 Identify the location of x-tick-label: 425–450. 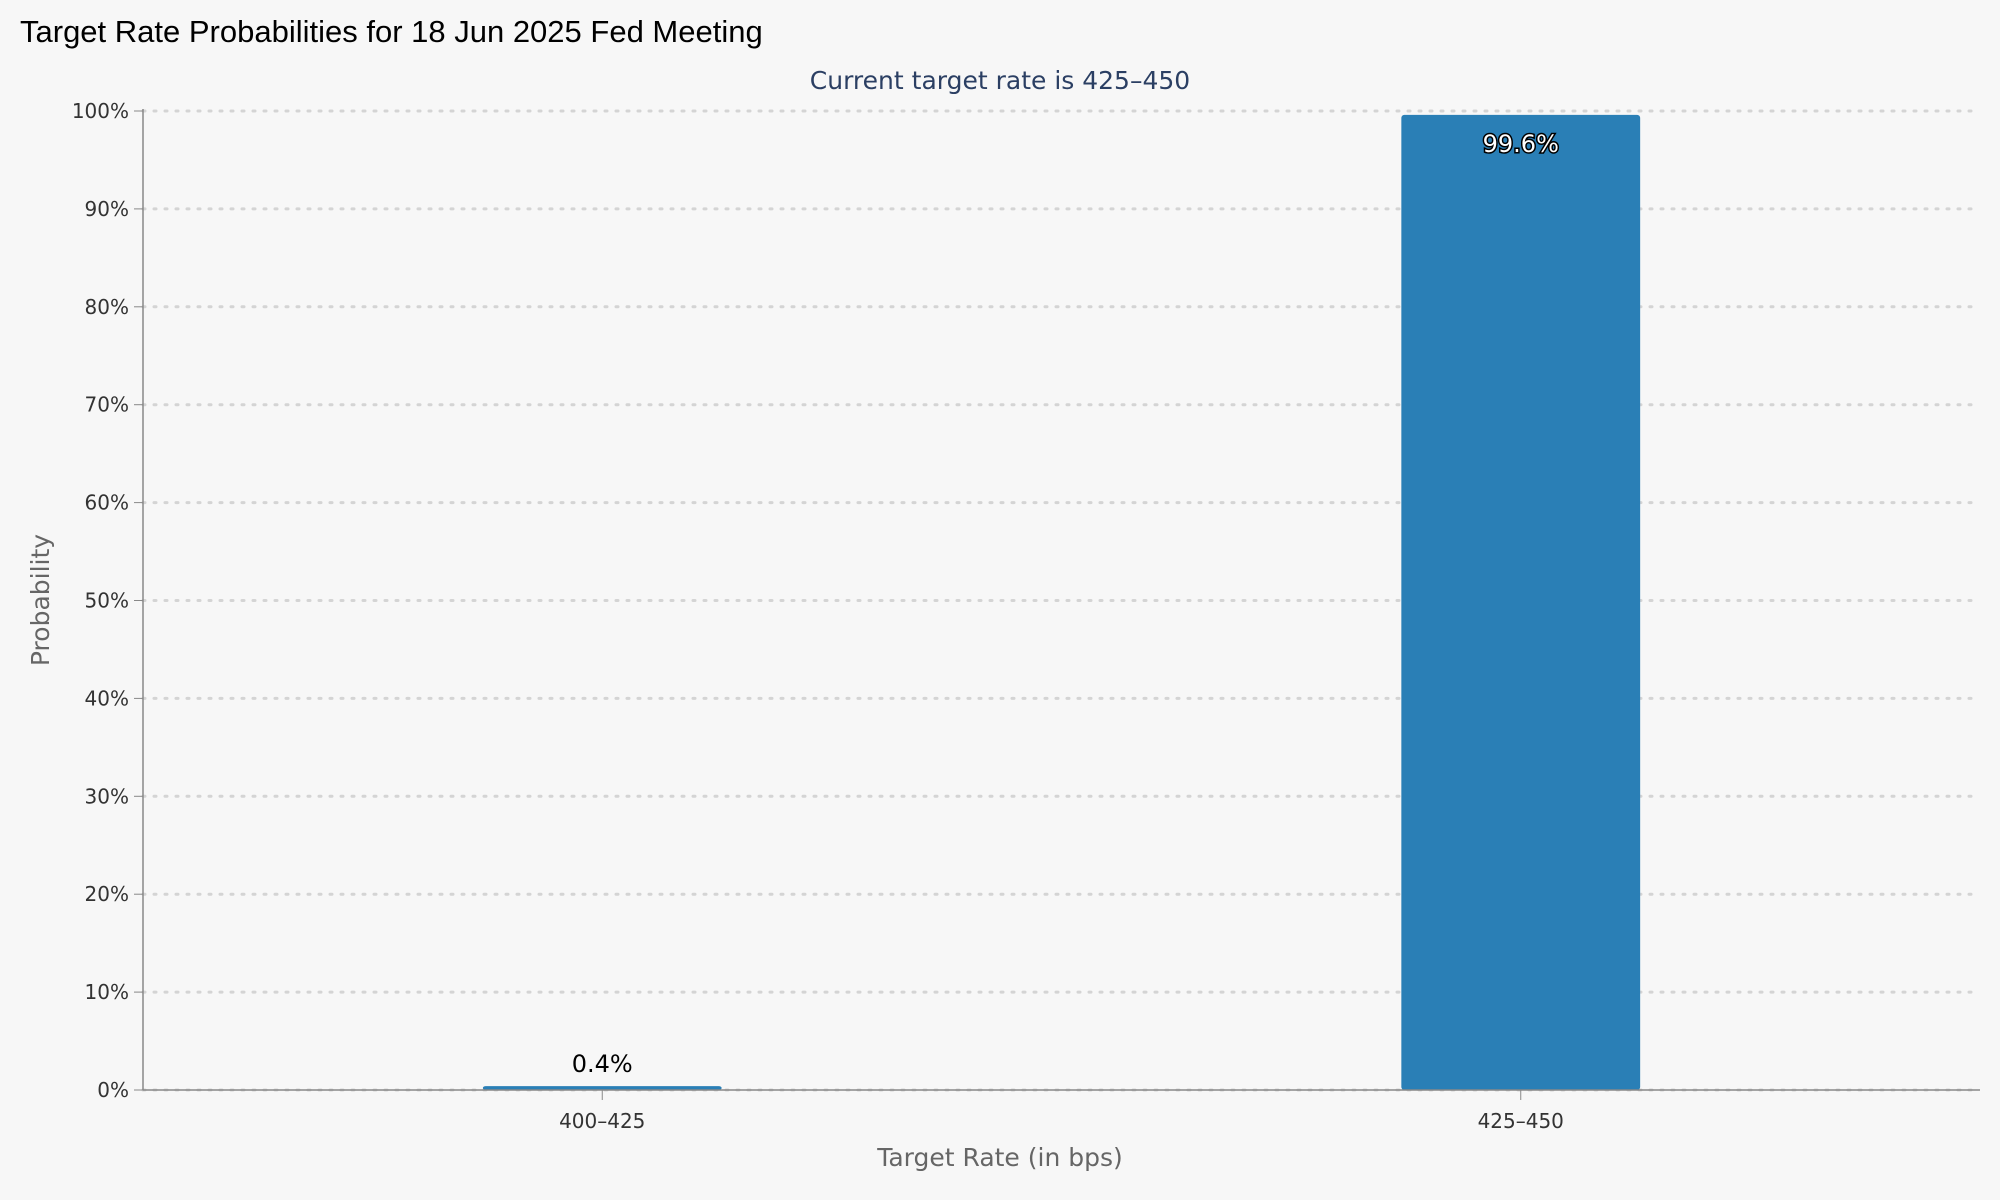
(1521, 1121).